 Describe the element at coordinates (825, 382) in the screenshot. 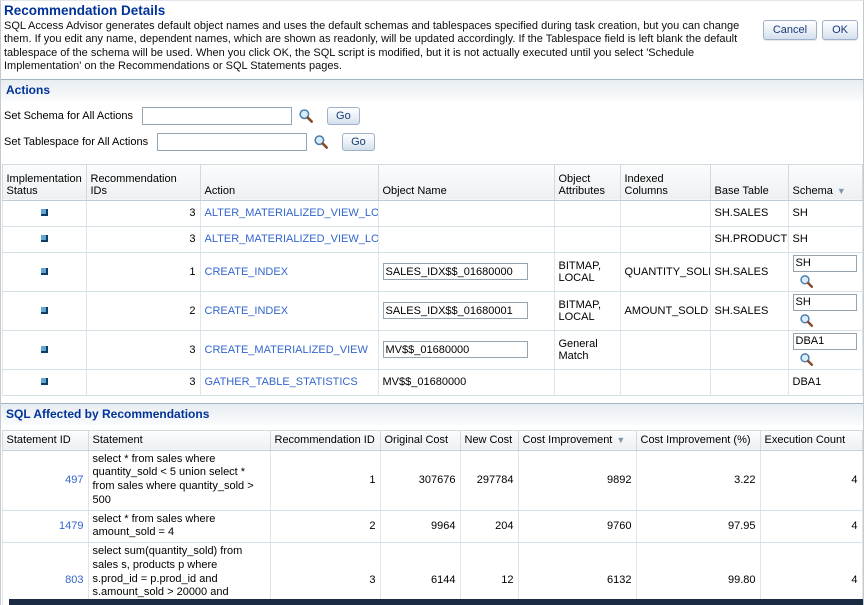

I see `schema-cell: DBA1` at that location.